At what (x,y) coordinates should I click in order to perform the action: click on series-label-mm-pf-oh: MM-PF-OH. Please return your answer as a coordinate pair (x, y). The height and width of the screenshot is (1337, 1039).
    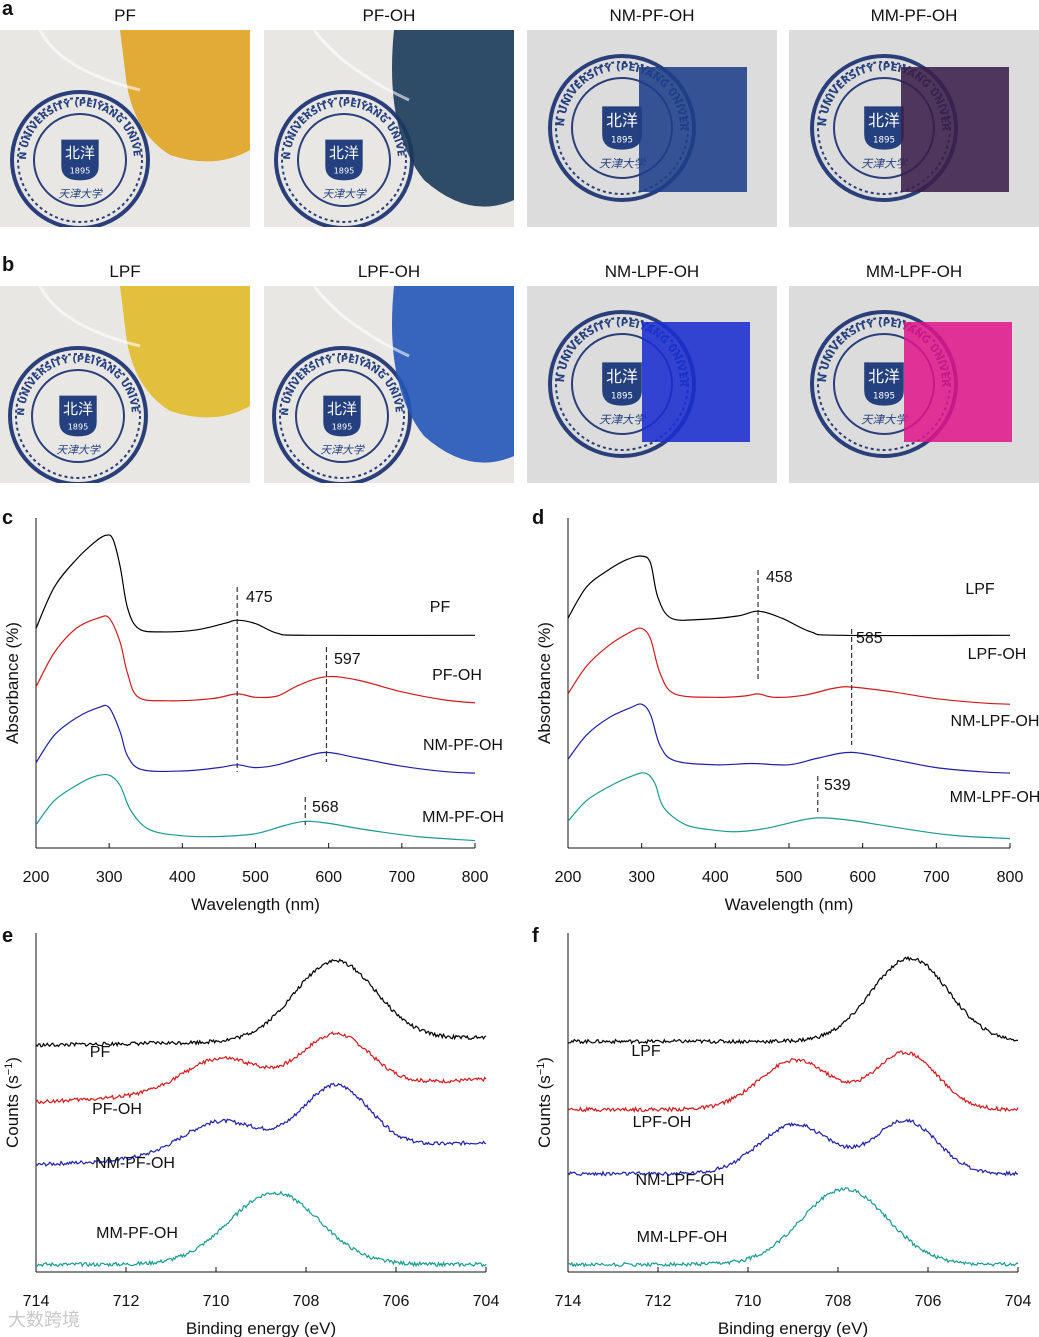
    Looking at the image, I should click on (463, 817).